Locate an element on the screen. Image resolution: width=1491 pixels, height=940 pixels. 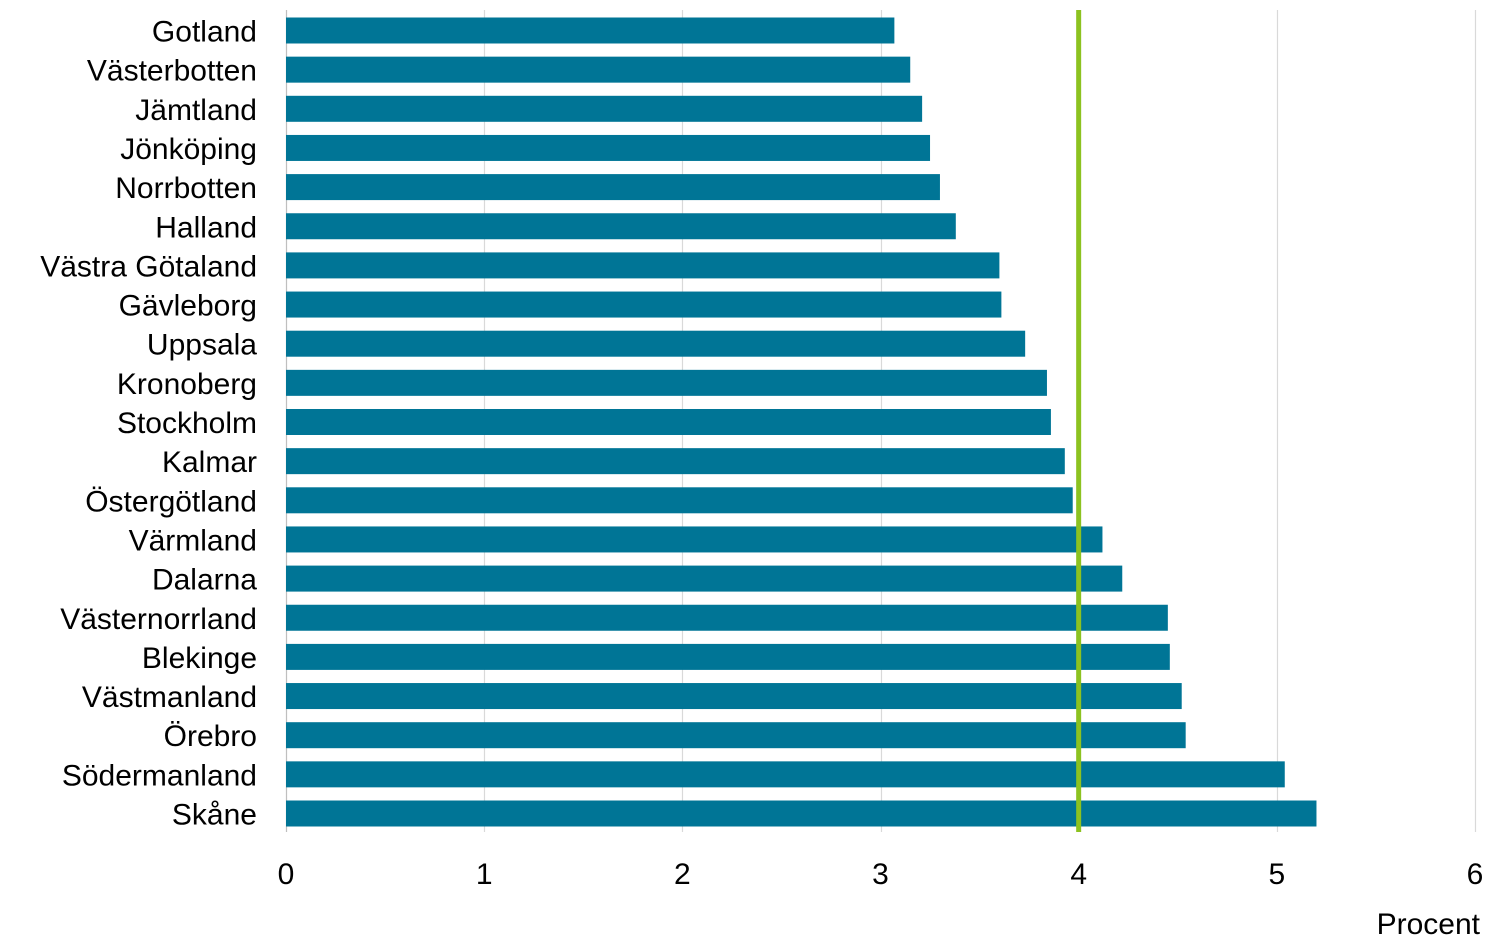
category-label: Västernorrland is located at coordinates (158, 619).